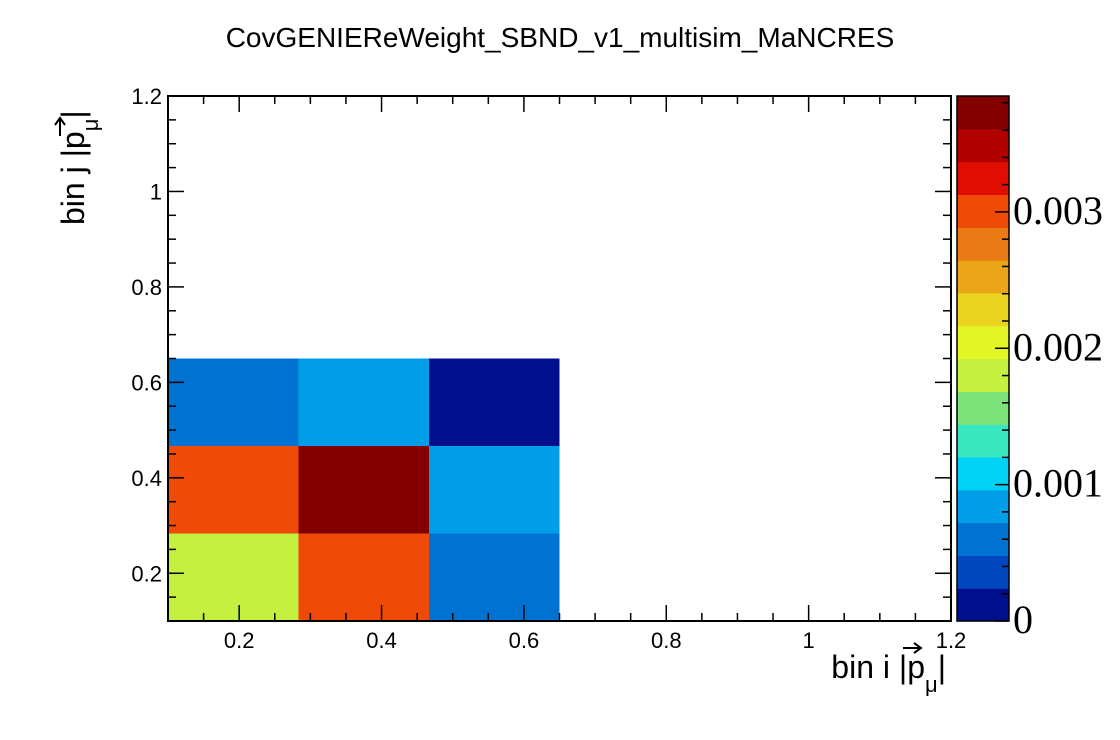 This screenshot has height=740, width=1120. I want to click on x-axis-label-suffix: |, so click(942, 667).